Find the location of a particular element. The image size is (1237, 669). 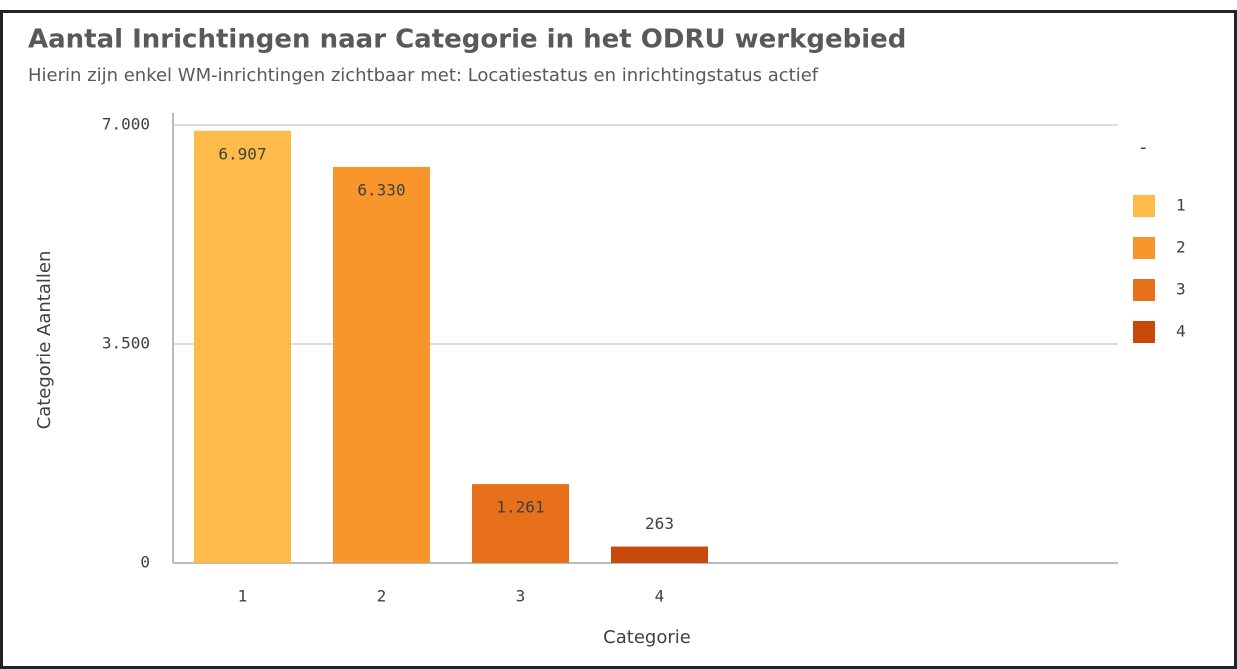

value-label: 6.907 is located at coordinates (242, 153).